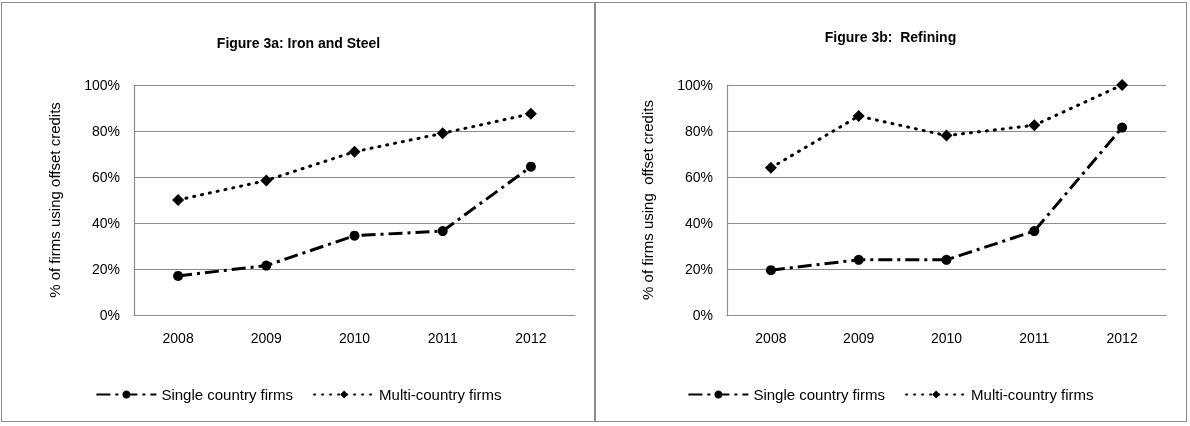  Describe the element at coordinates (890, 37) in the screenshot. I see `chart-title: Figure 3b: Refining` at that location.